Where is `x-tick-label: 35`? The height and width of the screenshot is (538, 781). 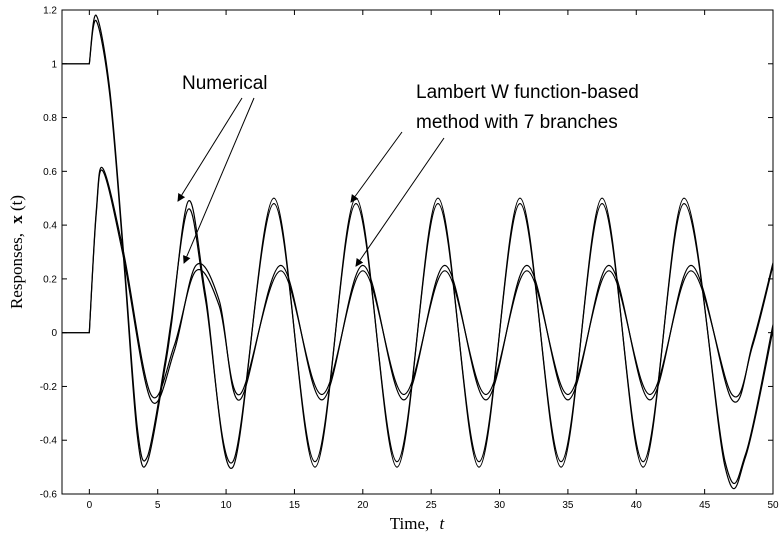
x-tick-label: 35 is located at coordinates (568, 505).